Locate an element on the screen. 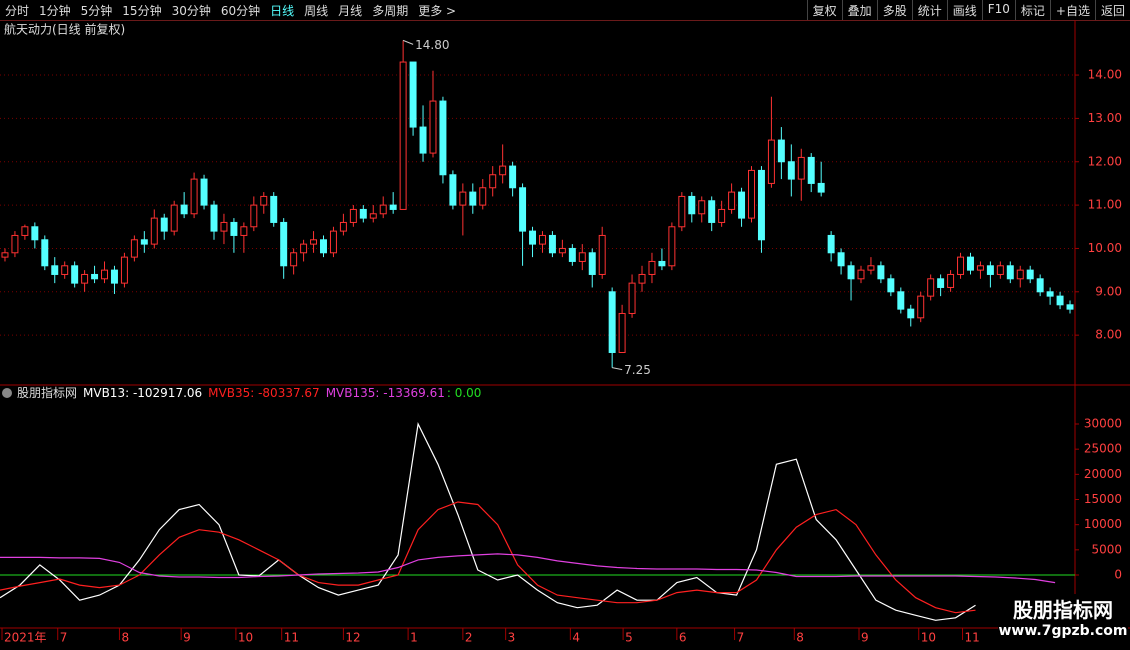  tabs: 分时 1分钟 5分钟 15分钟 30分钟 60分钟 日线 周线 月线 多周期 更多 > is located at coordinates (230, 10).